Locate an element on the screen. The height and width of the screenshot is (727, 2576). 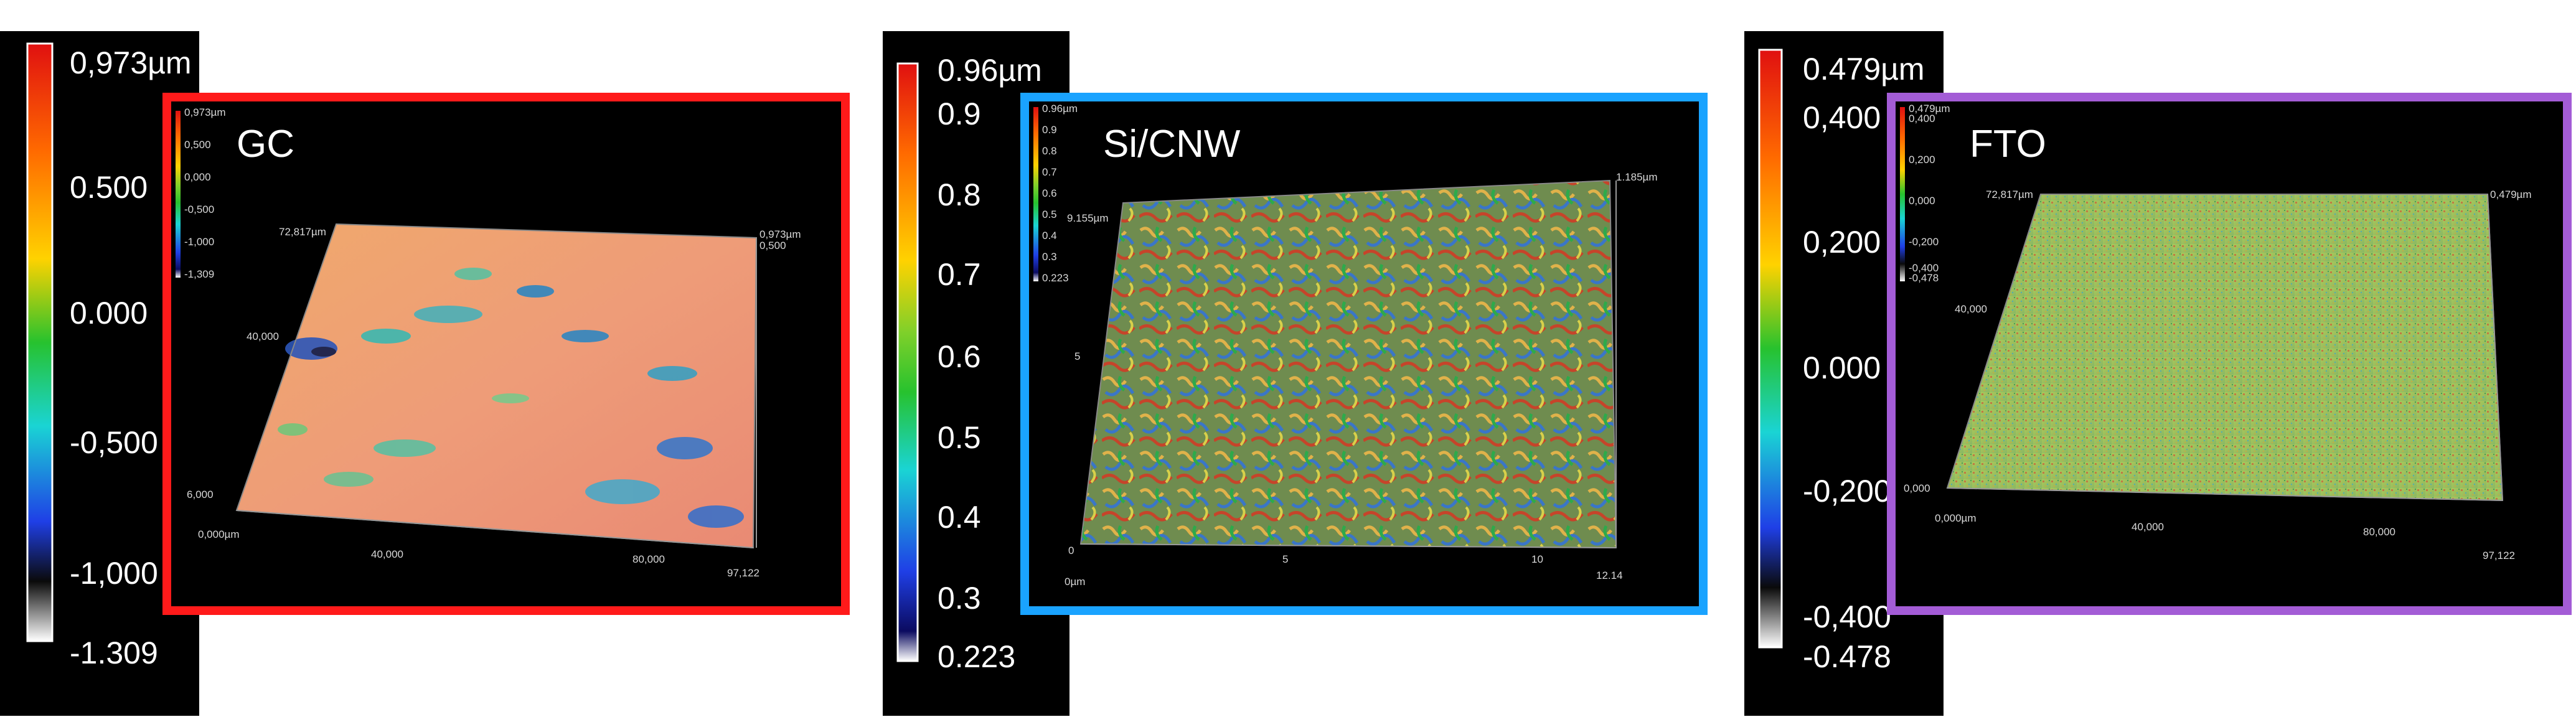
scale-label: -0,500 is located at coordinates (114, 442).